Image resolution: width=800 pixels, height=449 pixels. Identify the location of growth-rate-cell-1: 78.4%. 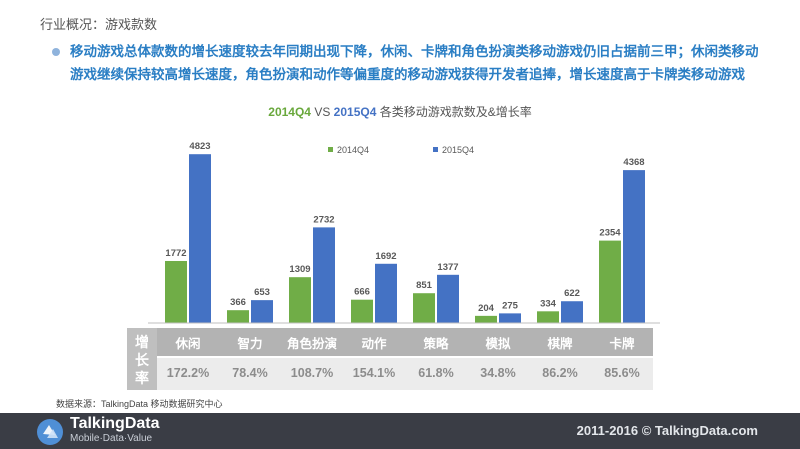
(250, 373).